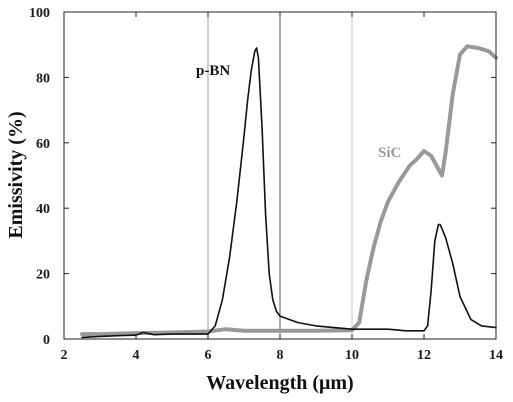 Image resolution: width=513 pixels, height=402 pixels. What do you see at coordinates (352, 355) in the screenshot?
I see `x-tick-label-10: 10` at bounding box center [352, 355].